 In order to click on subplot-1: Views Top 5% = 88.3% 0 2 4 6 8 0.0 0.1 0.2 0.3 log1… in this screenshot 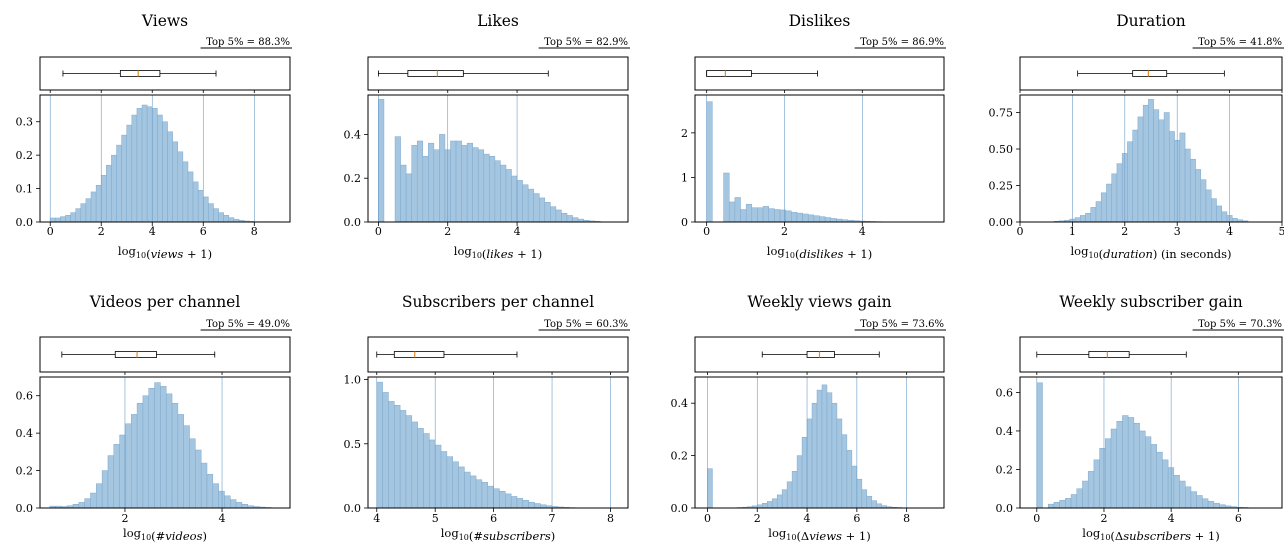, I will do `click(154, 136)`.